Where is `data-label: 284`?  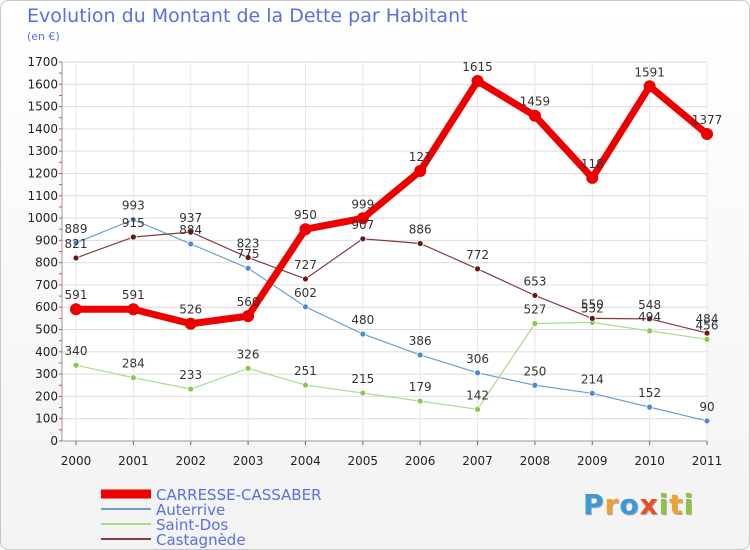 data-label: 284 is located at coordinates (133, 364).